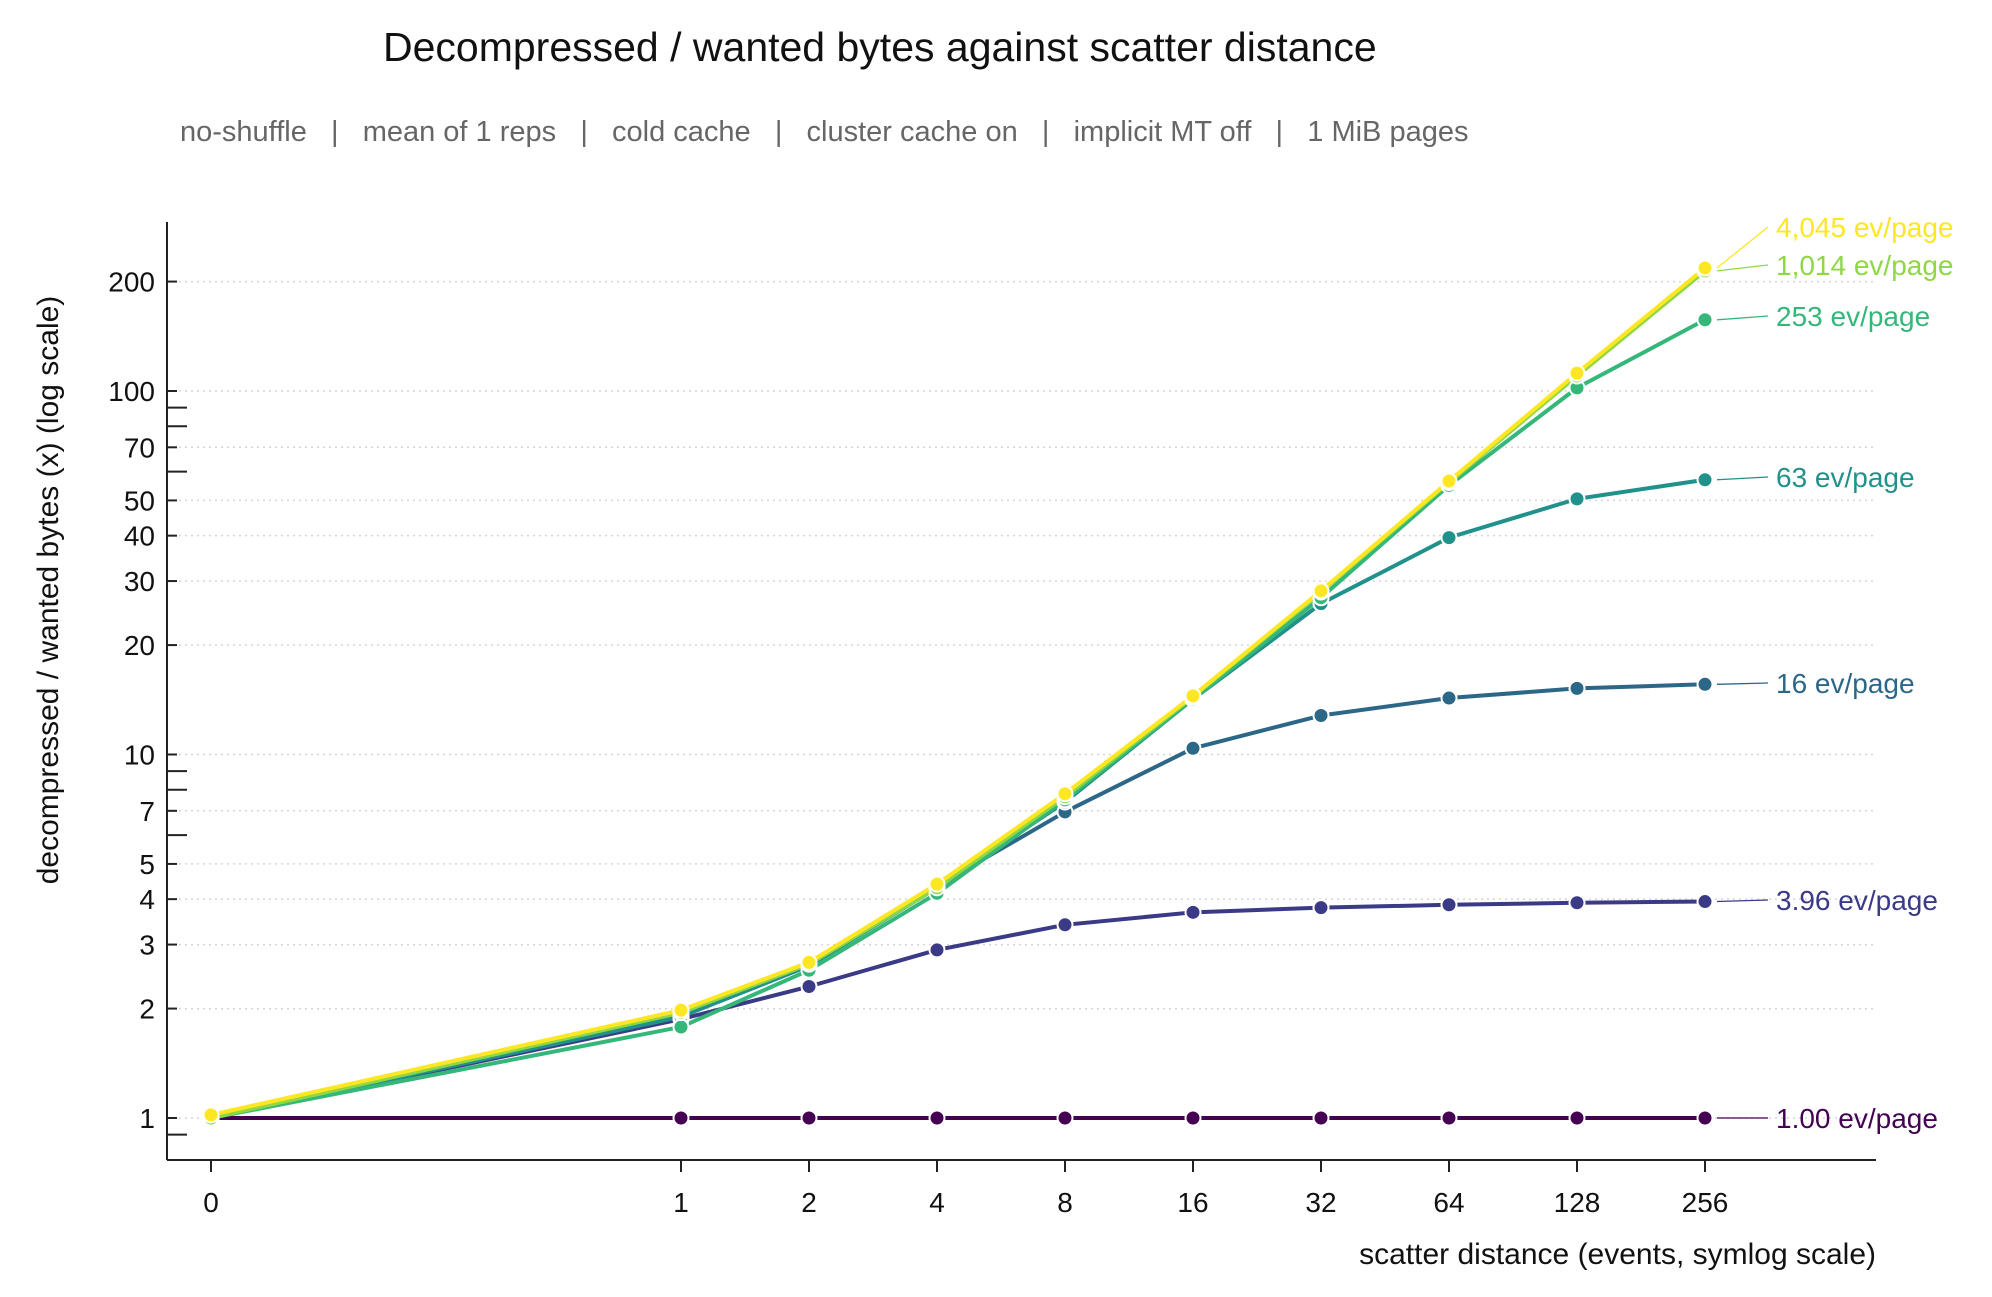 The width and height of the screenshot is (1992, 1297). Describe the element at coordinates (147, 899) in the screenshot. I see `y-tick-label: 4` at that location.